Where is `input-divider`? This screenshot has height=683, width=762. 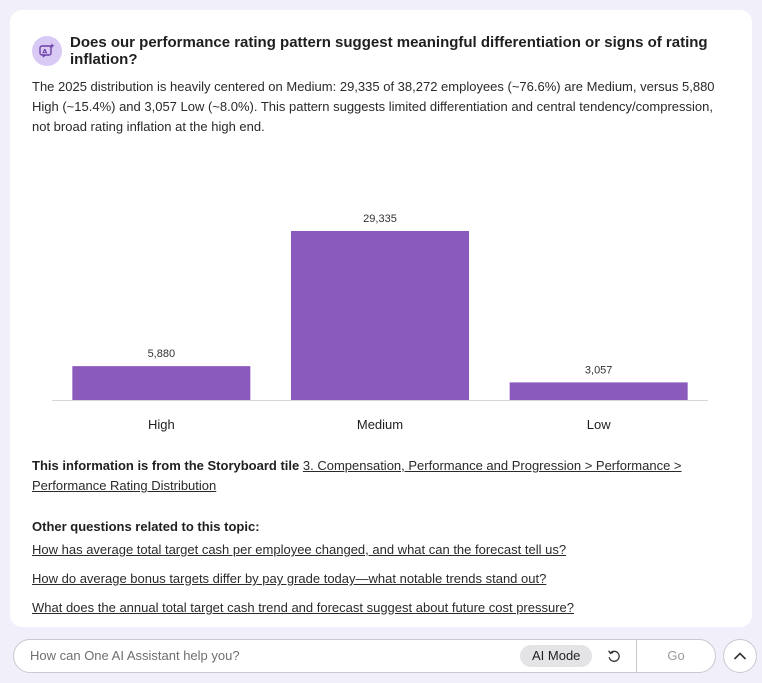 input-divider is located at coordinates (636, 656).